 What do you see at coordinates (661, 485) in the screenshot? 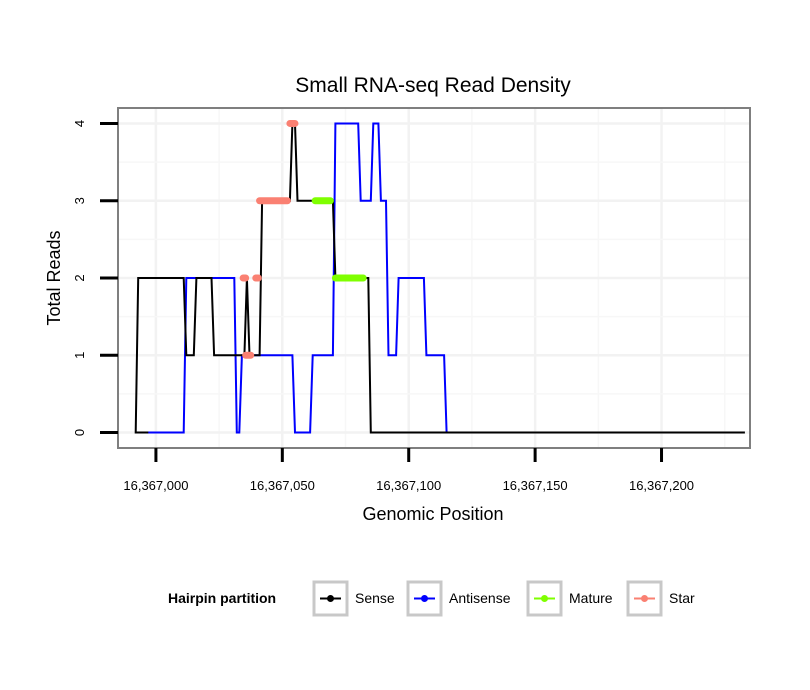
I see `x-tick-label: 16,367,200` at bounding box center [661, 485].